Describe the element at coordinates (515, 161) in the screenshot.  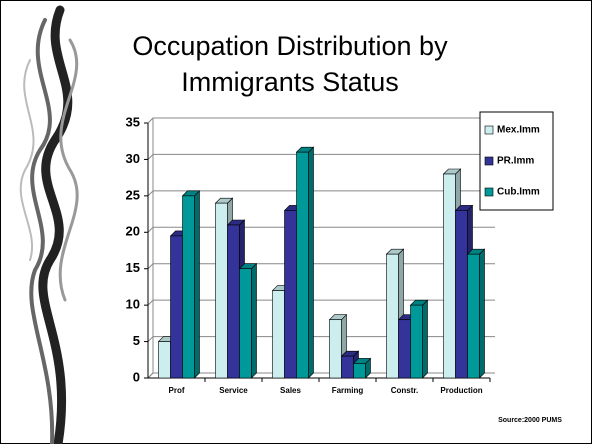
I see `legend-label: PR.Imm` at that location.